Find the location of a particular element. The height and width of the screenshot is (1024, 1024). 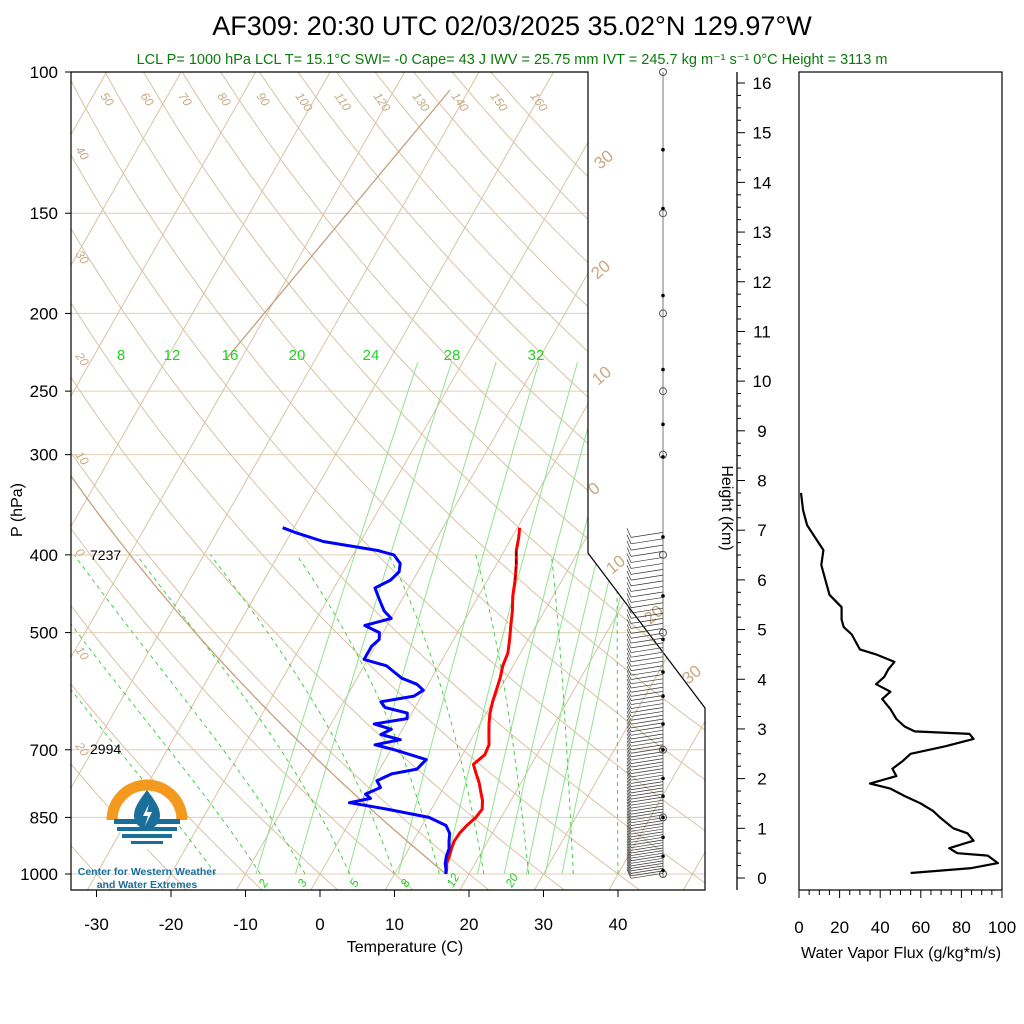

isotherm-label: 130 is located at coordinates (421, 102).